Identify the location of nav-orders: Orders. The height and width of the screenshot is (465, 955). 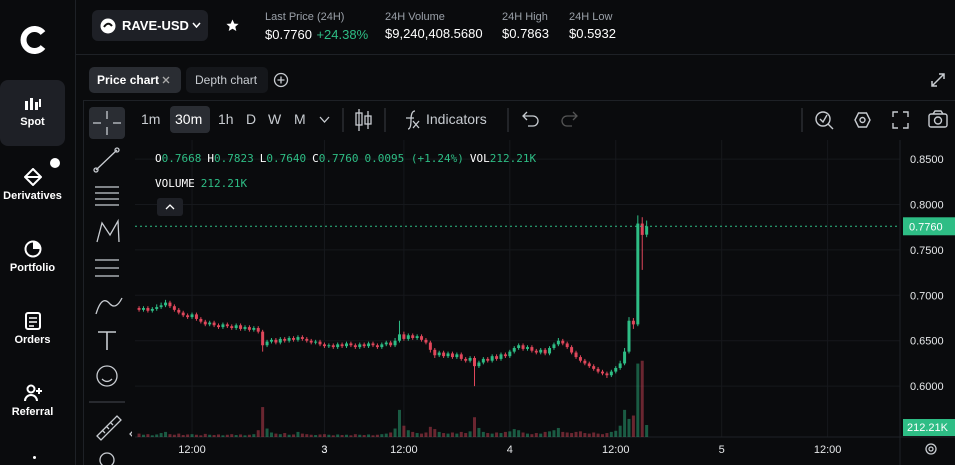
(35, 329).